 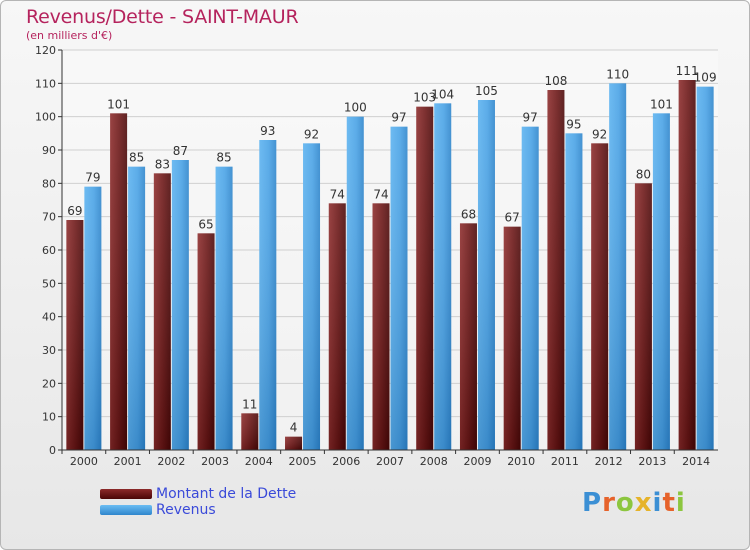 I want to click on logo-letter: x, so click(x=643, y=503).